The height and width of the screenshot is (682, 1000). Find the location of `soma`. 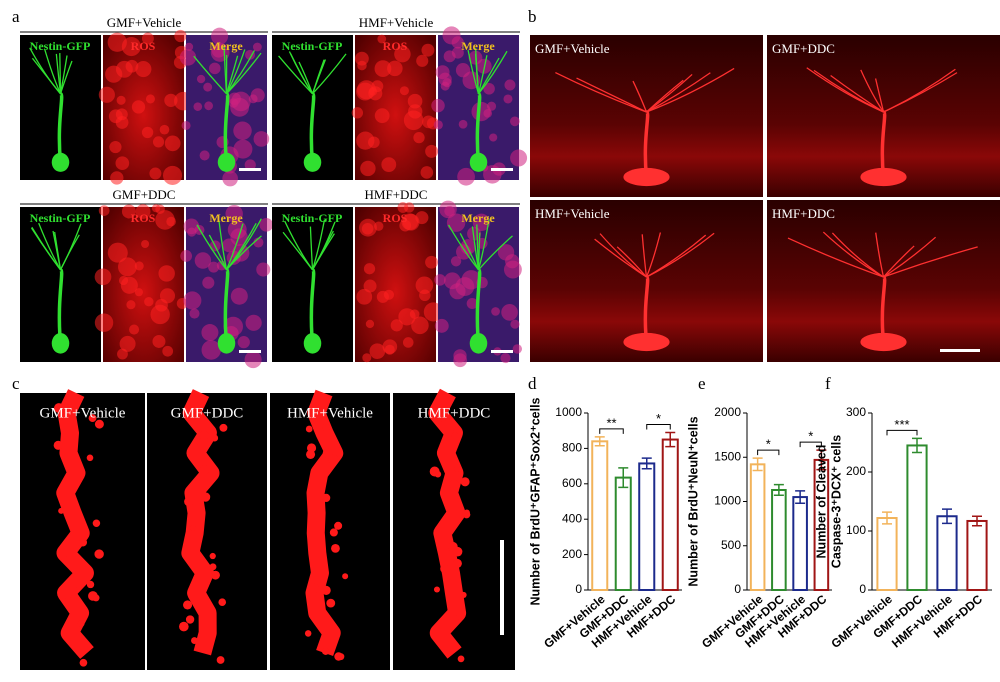

soma is located at coordinates (60, 162).